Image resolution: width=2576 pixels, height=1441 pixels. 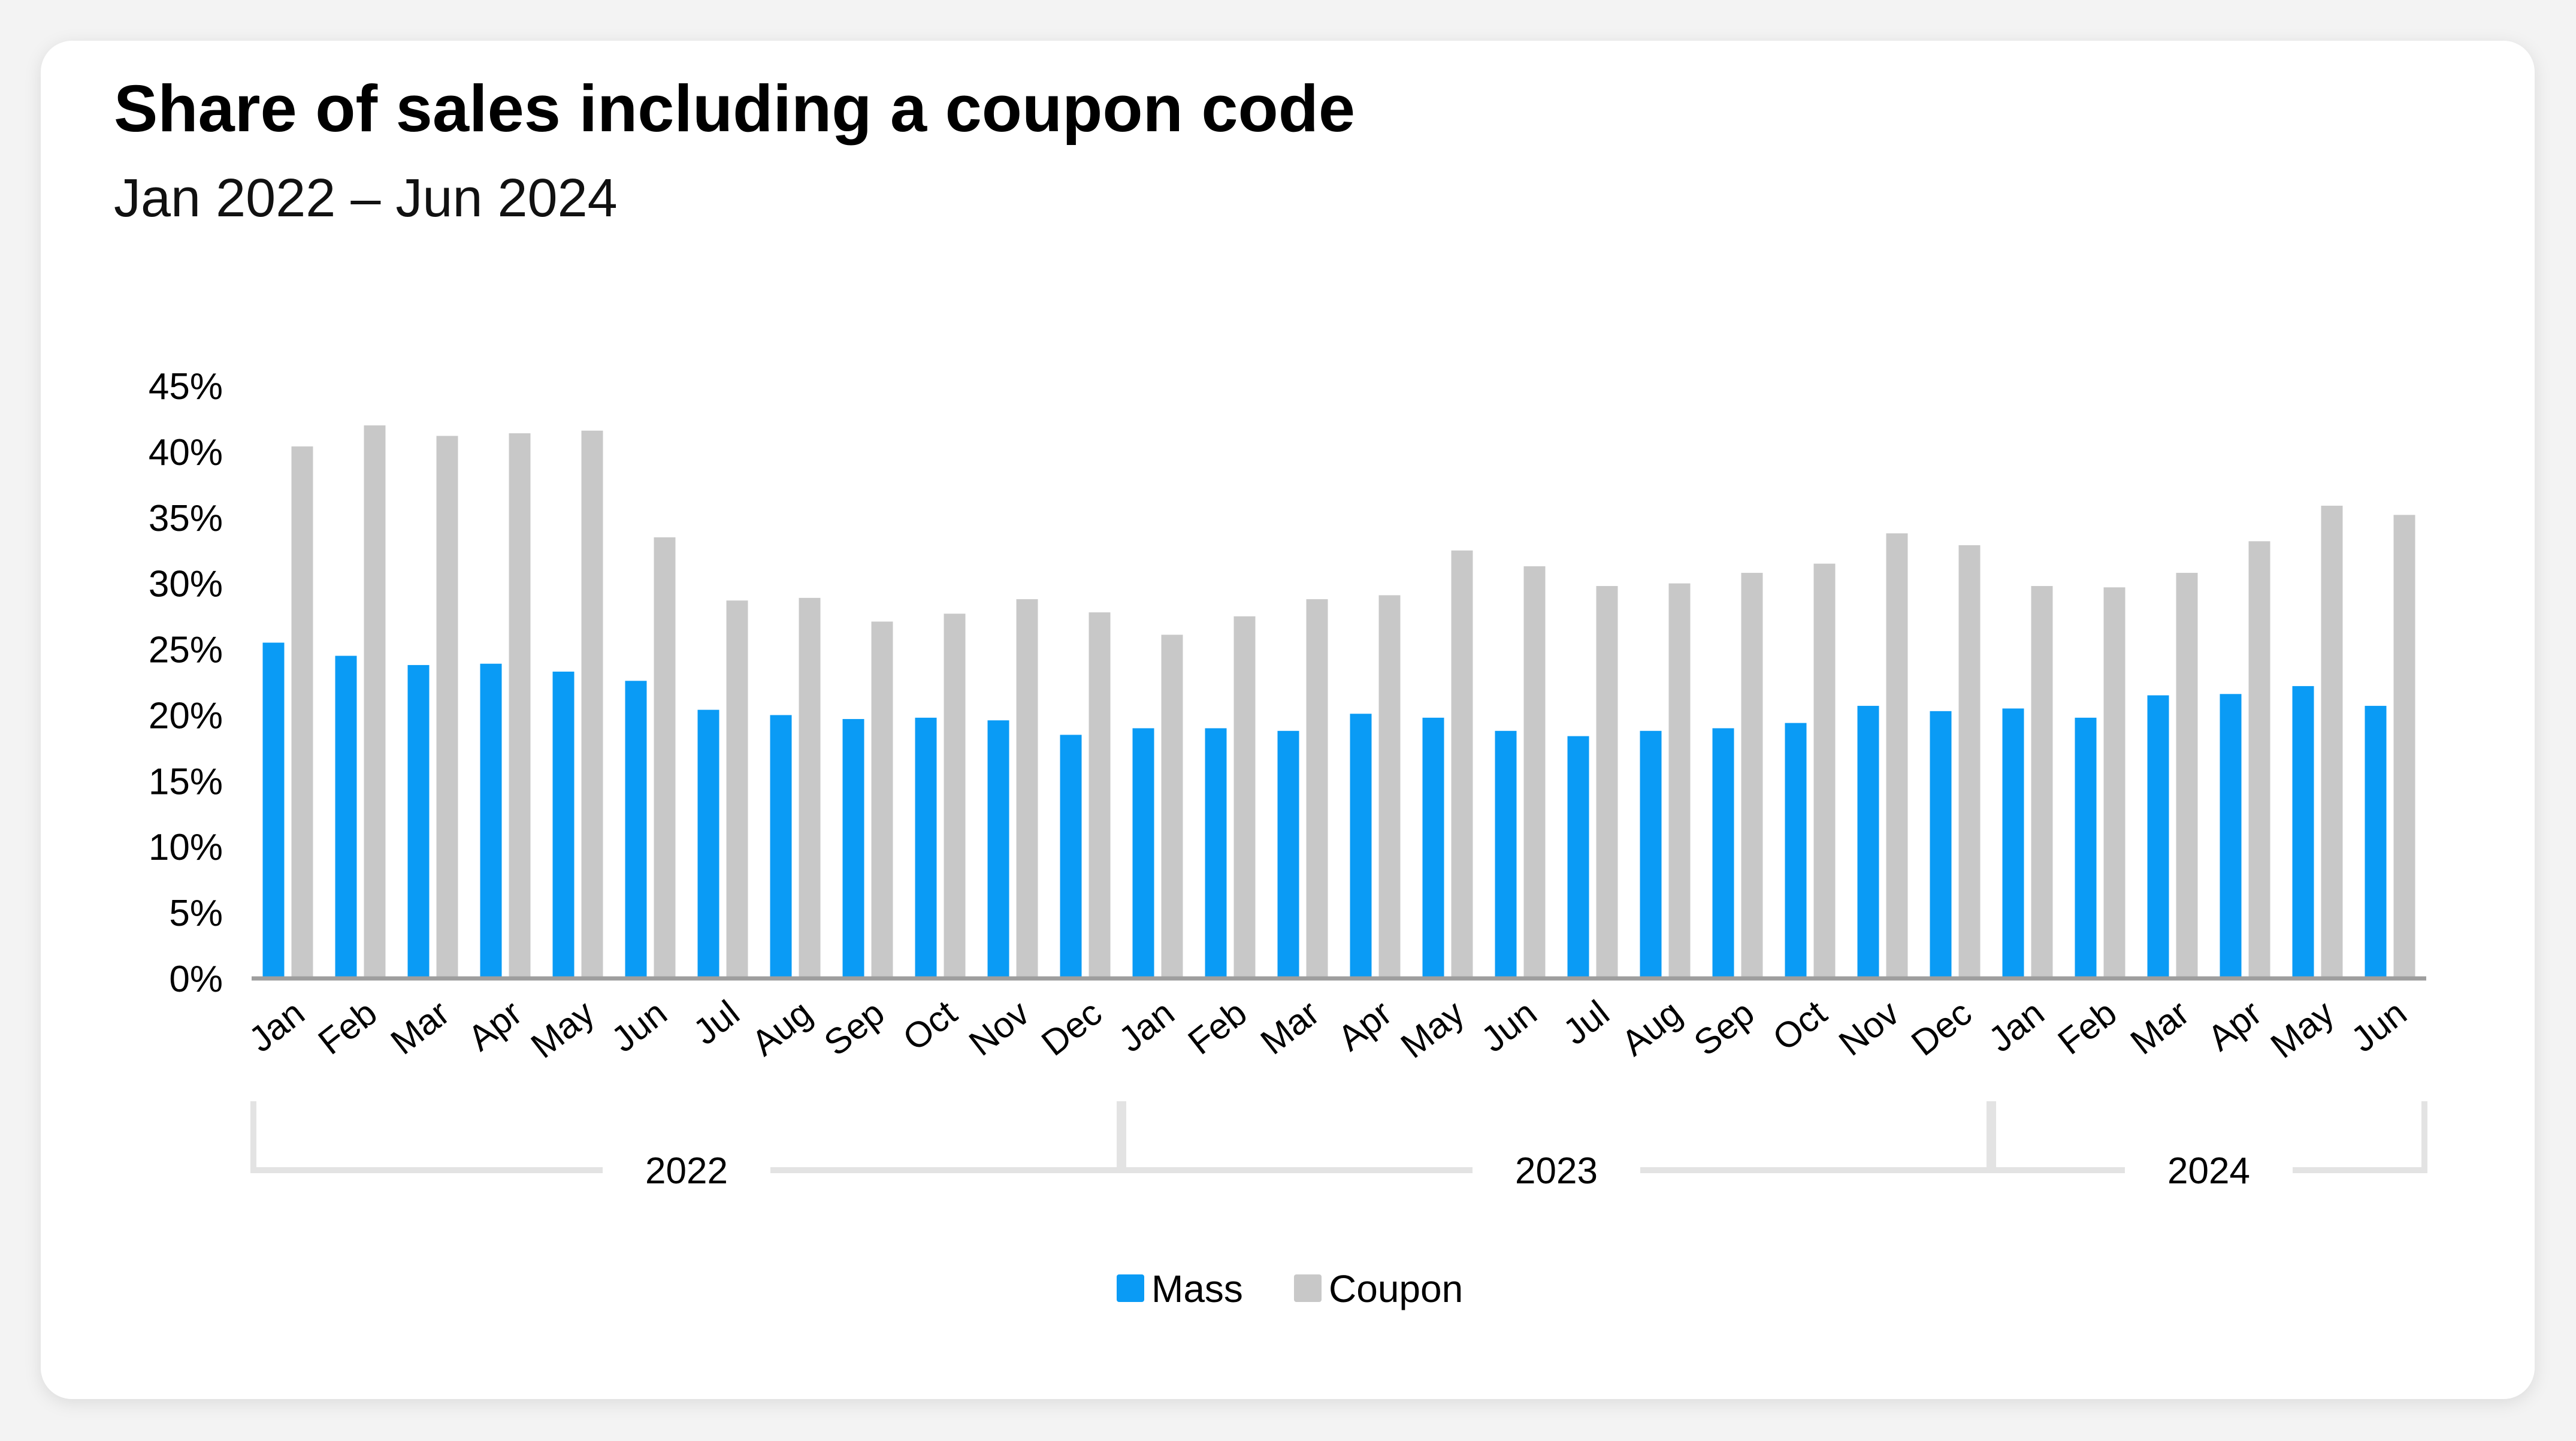 What do you see at coordinates (186, 452) in the screenshot?
I see `y-tick-label: 40%` at bounding box center [186, 452].